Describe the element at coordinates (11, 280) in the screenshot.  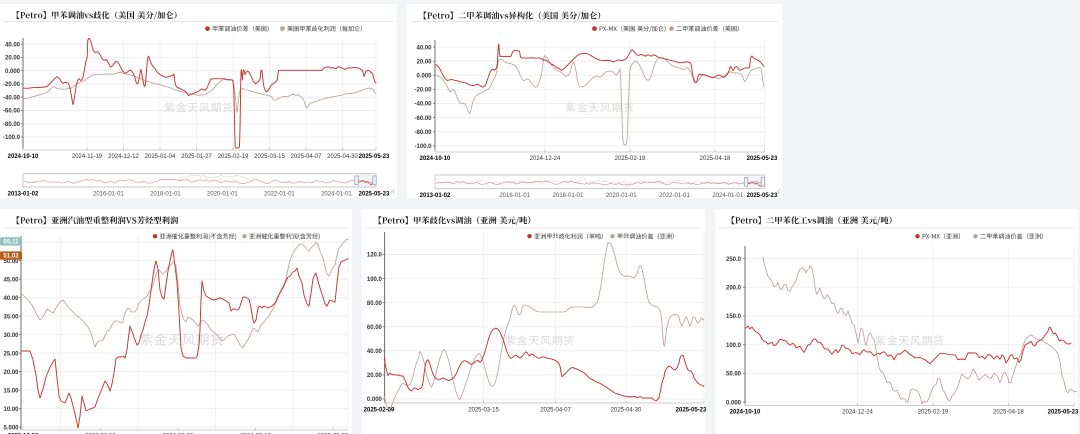
I see `svg-text: 45.00` at that location.